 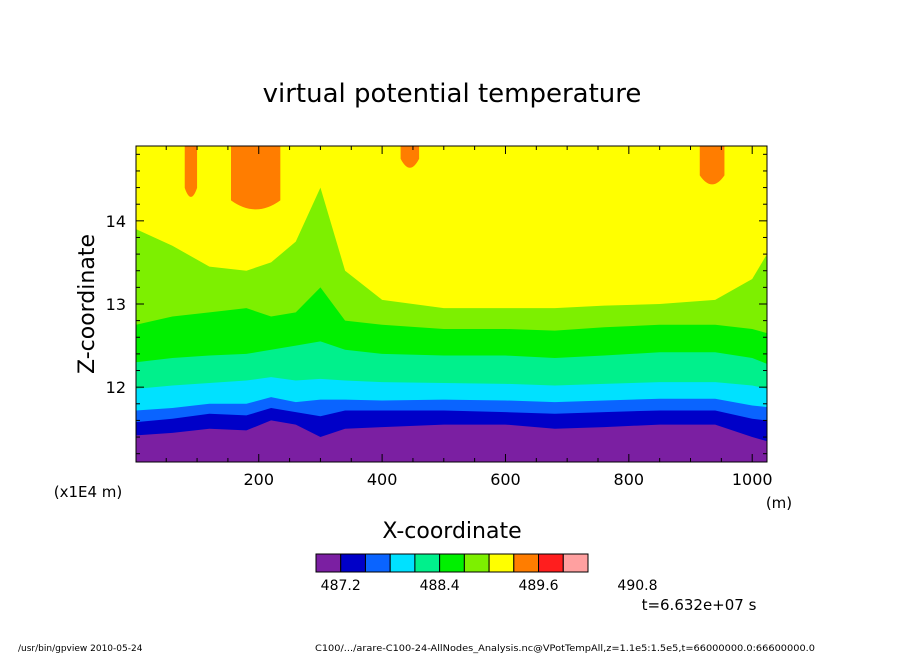 What do you see at coordinates (116, 387) in the screenshot?
I see `y-tick-label-0: 12` at bounding box center [116, 387].